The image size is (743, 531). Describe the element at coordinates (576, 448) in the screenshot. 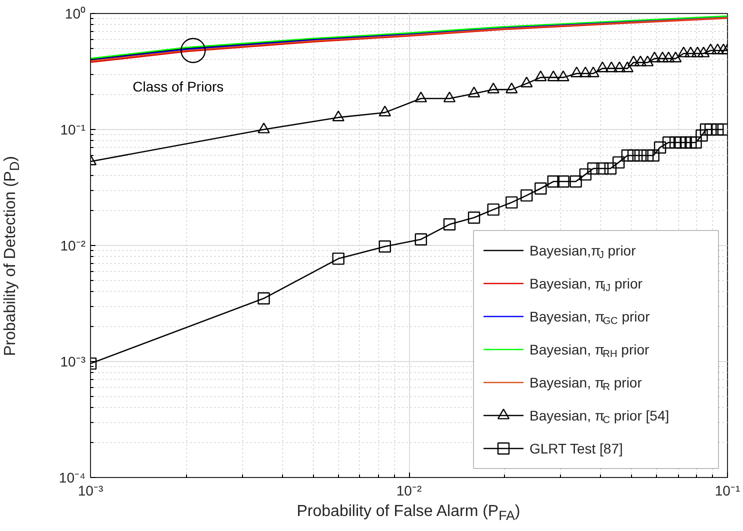

I see `legend-label: GLRT Test [87]` at that location.